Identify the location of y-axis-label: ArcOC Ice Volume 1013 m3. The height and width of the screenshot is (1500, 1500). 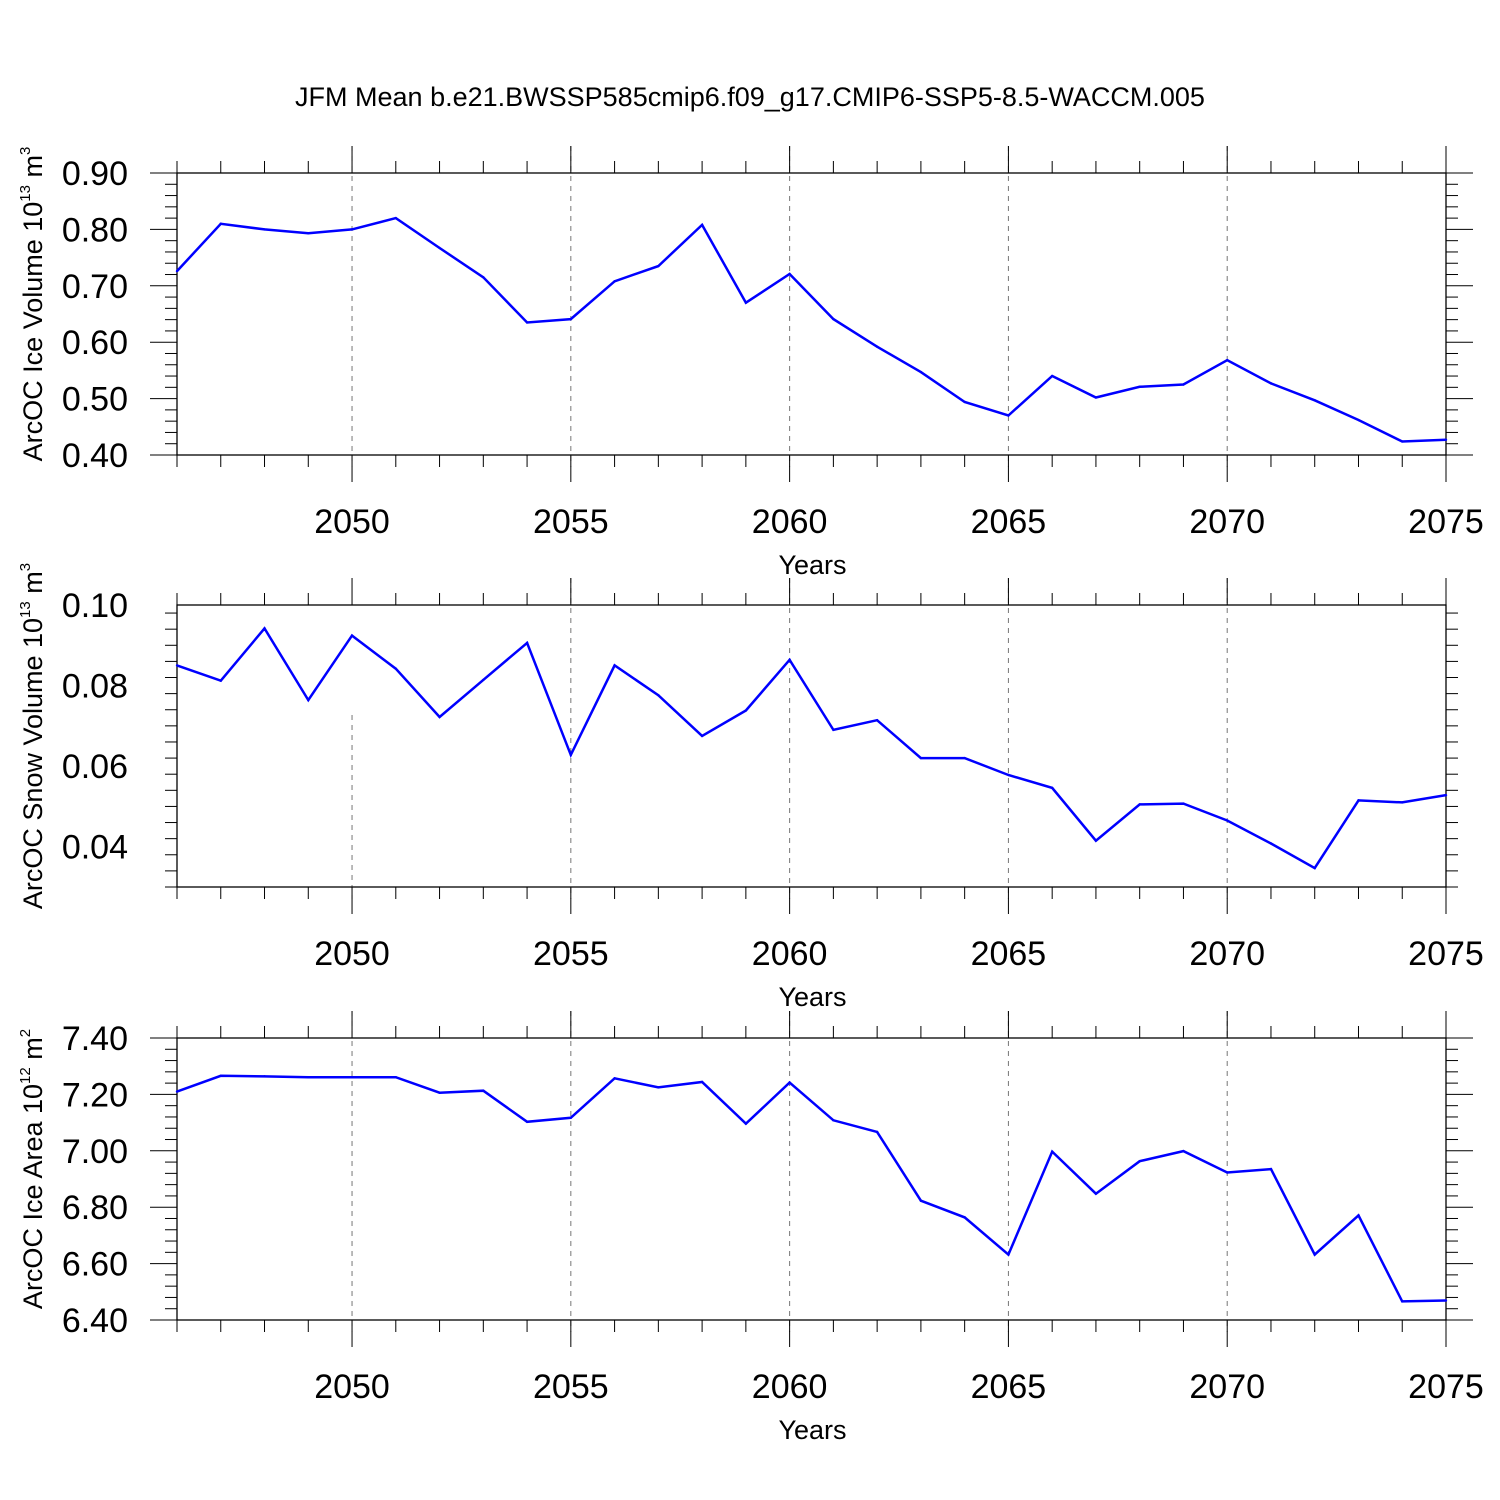
(32, 304).